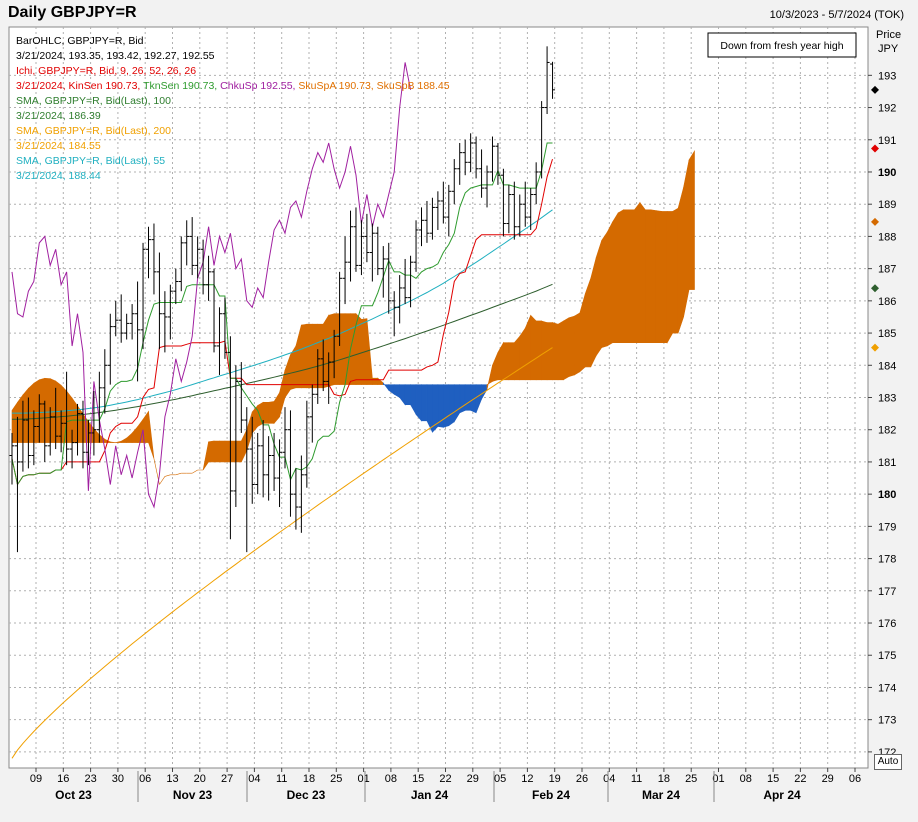 Image resolution: width=918 pixels, height=822 pixels. I want to click on legend-line: 3/21/2024, 188.44, so click(58, 176).